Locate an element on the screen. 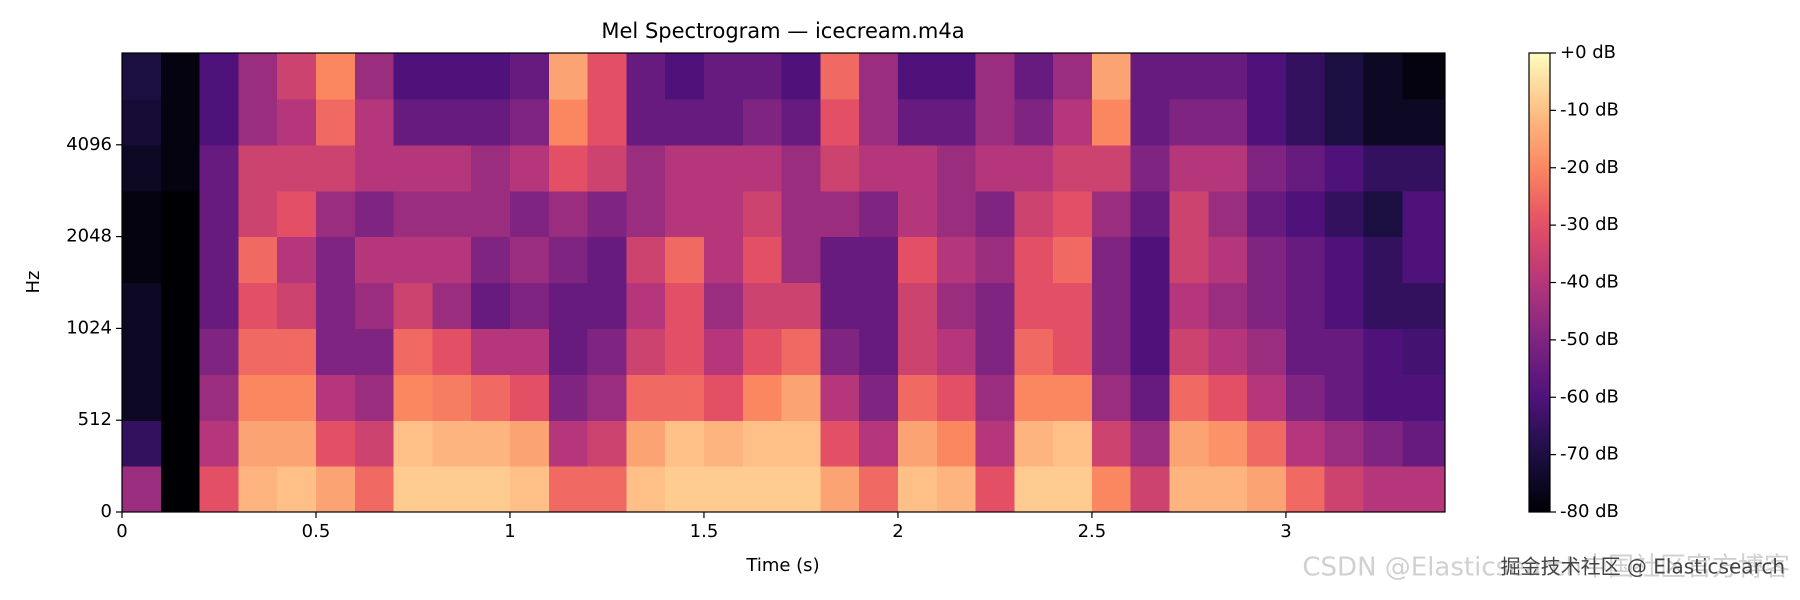  colorbar-tick-label: +0 dB is located at coordinates (1588, 52).